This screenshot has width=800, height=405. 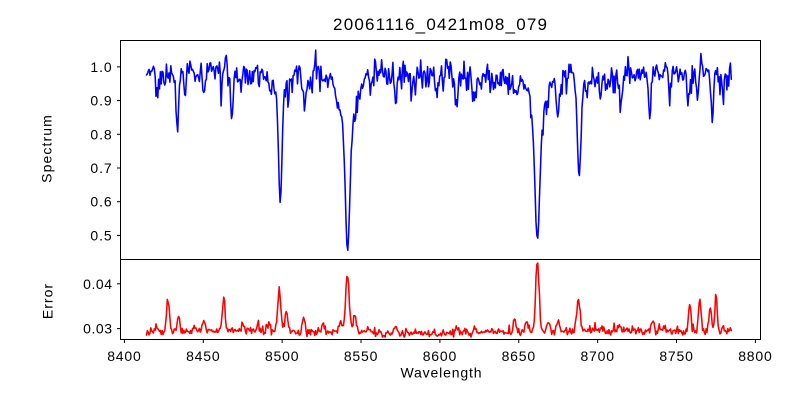 I want to click on svg-text: 8750, so click(x=676, y=356).